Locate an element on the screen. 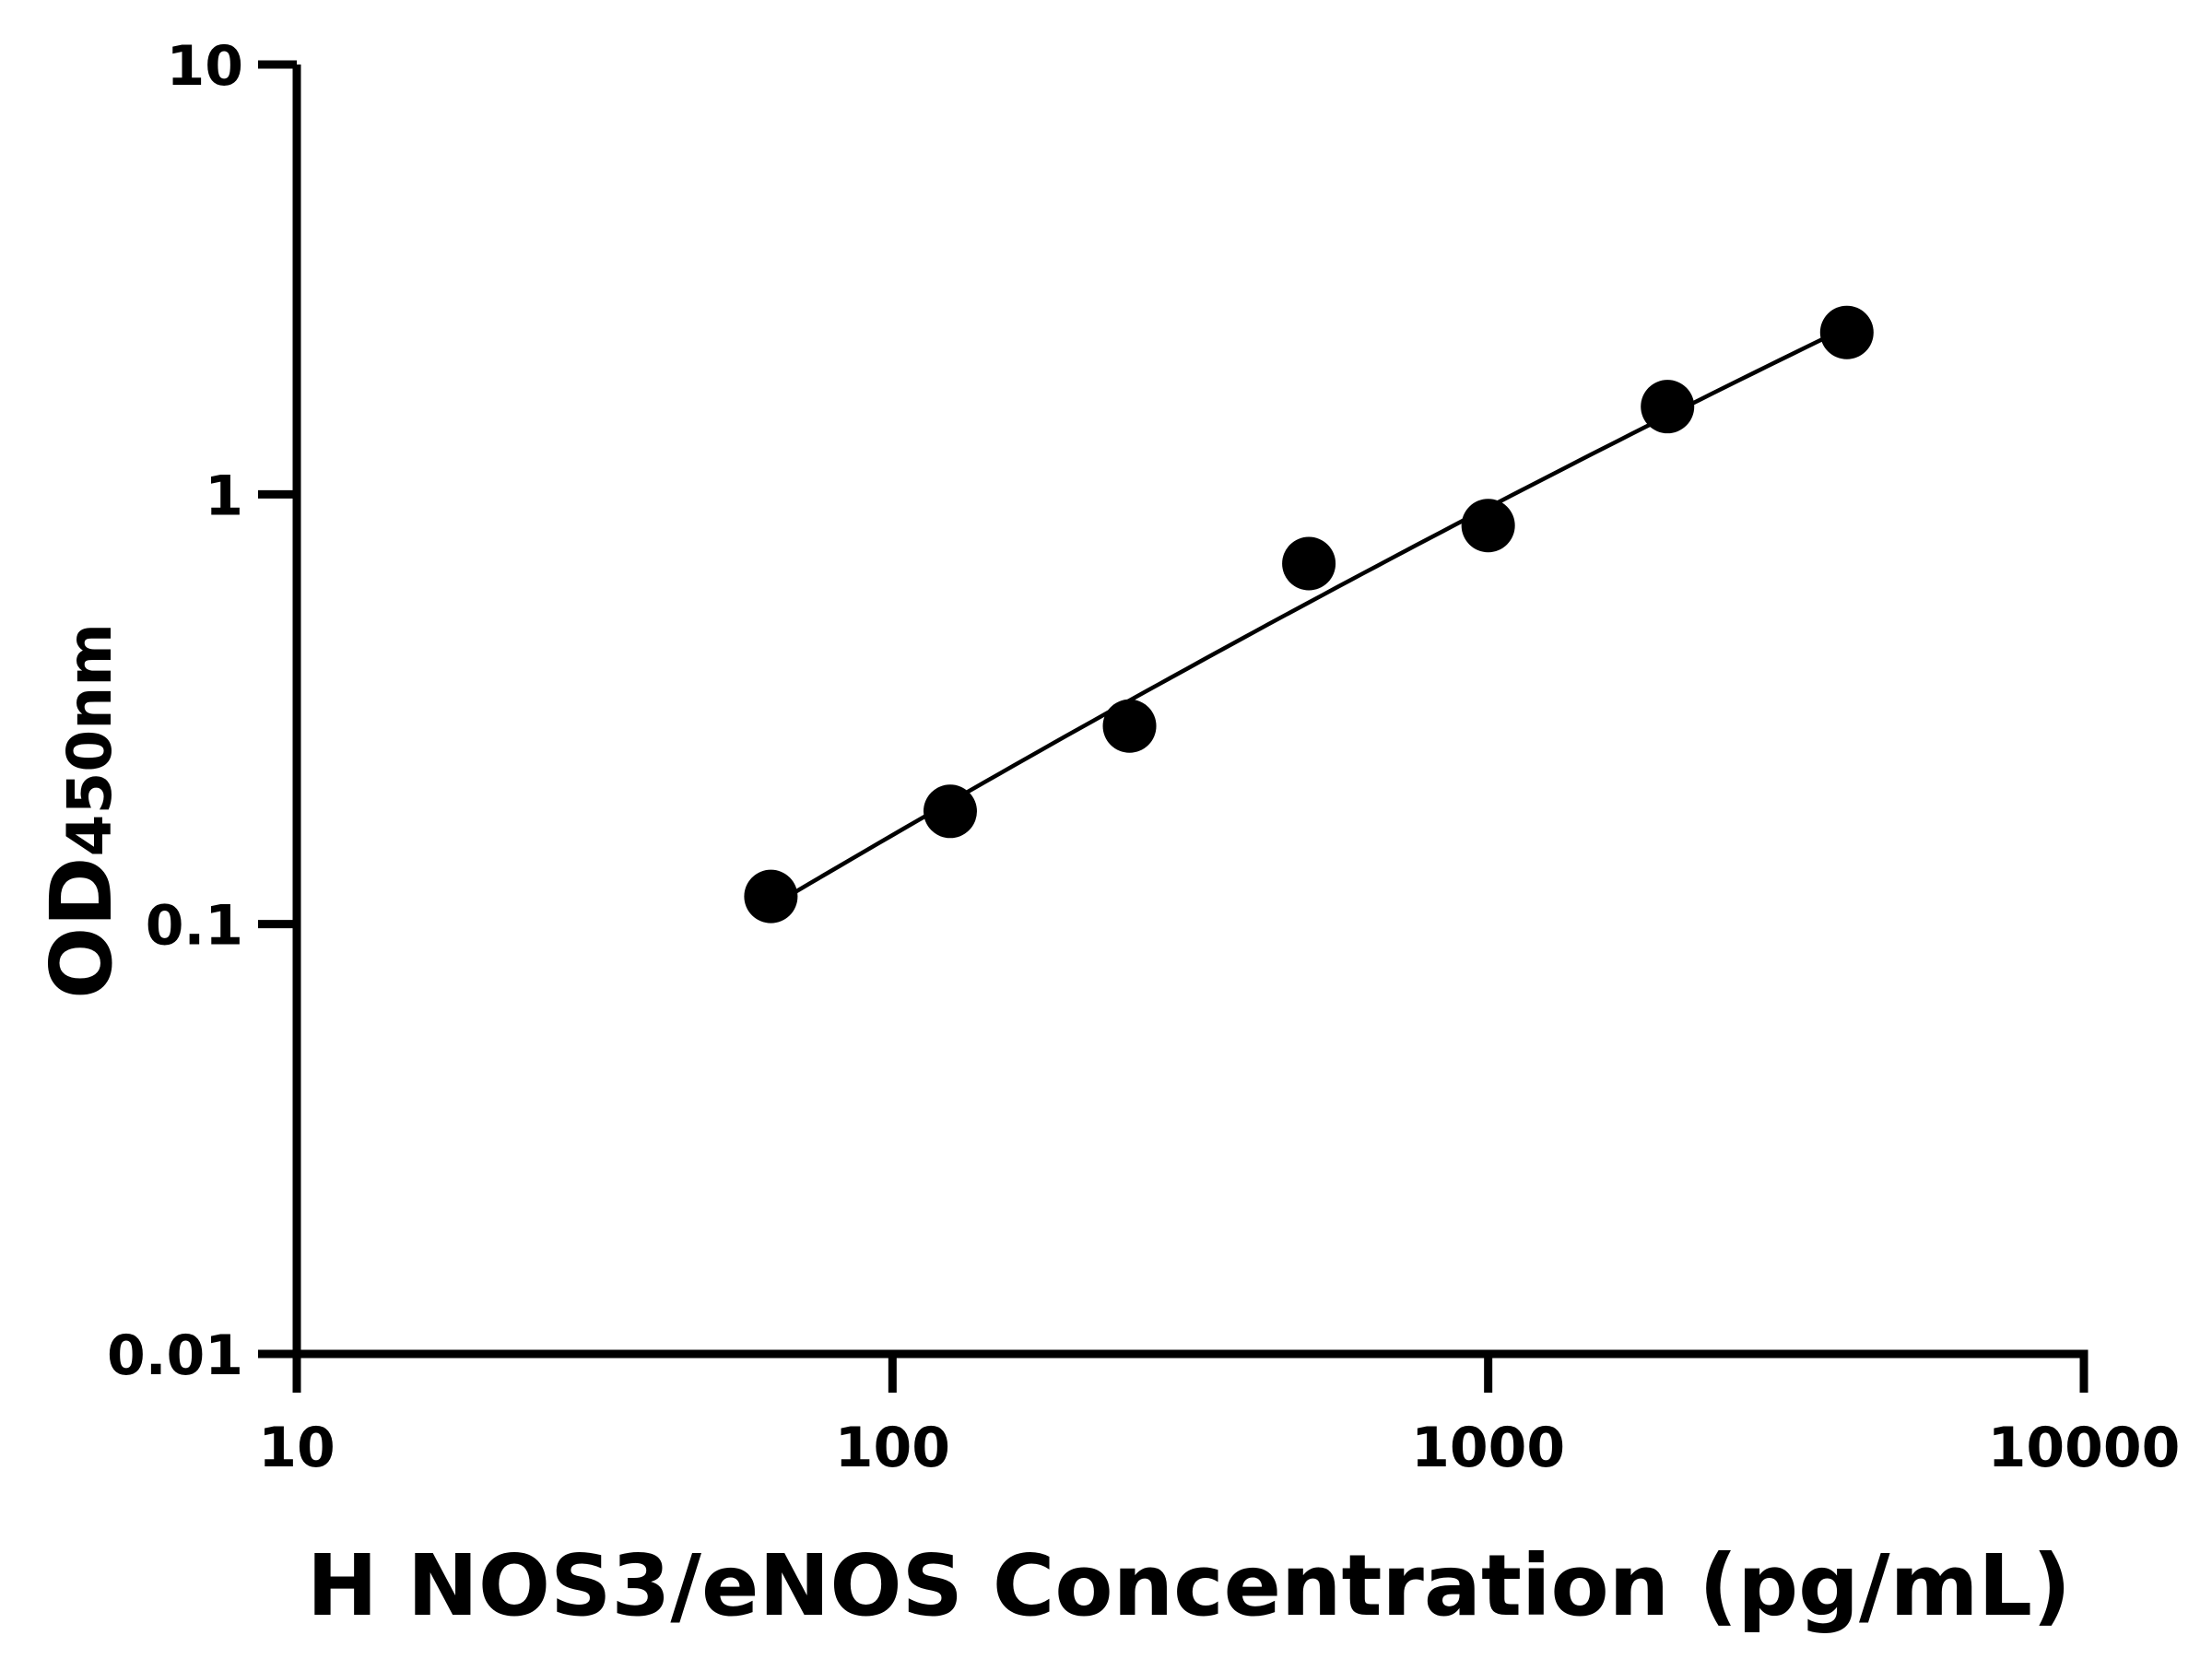  y-tick-label: 10 is located at coordinates (205, 66).